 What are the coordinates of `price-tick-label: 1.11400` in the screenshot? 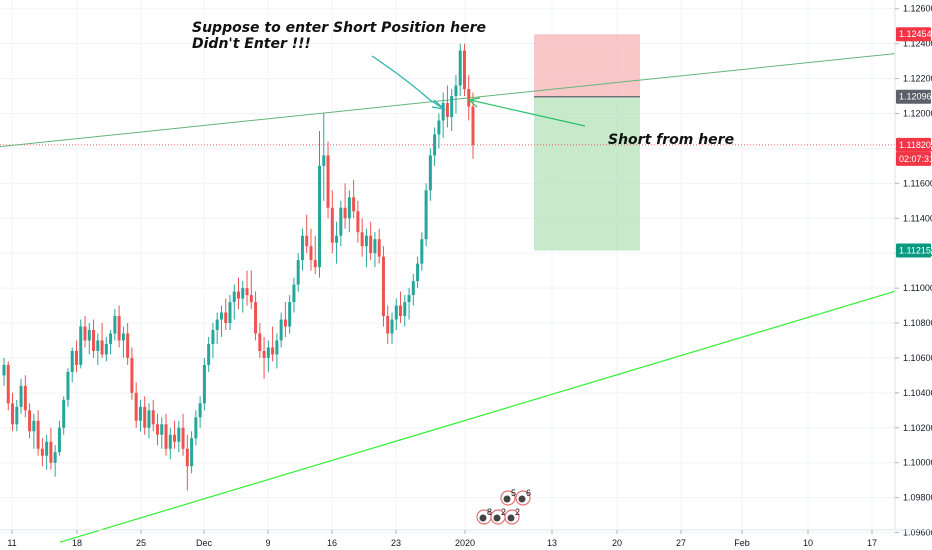 It's located at (917, 218).